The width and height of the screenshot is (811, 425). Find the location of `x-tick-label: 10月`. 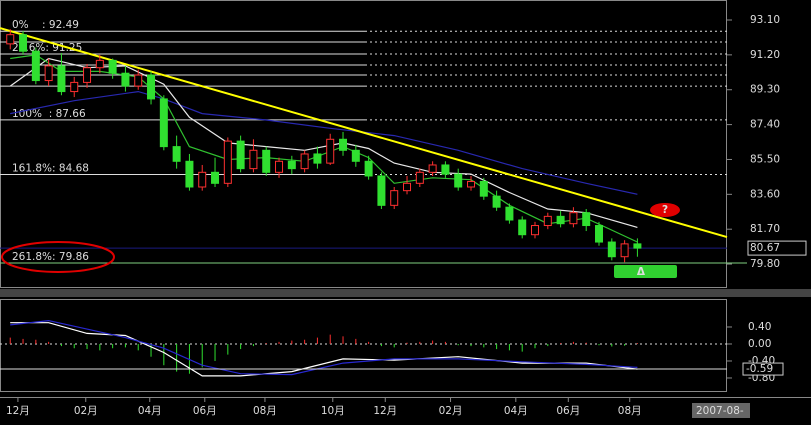

x-tick-label: 10月 is located at coordinates (333, 411).